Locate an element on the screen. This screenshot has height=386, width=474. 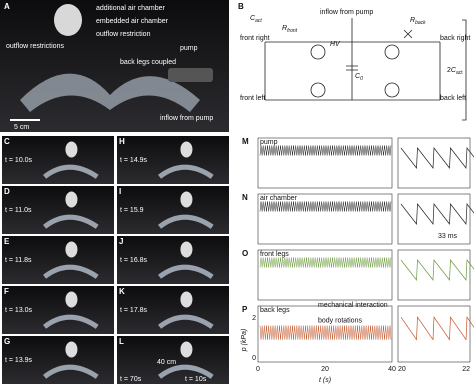
y-label: p (kPa) is located at coordinates (244, 341).